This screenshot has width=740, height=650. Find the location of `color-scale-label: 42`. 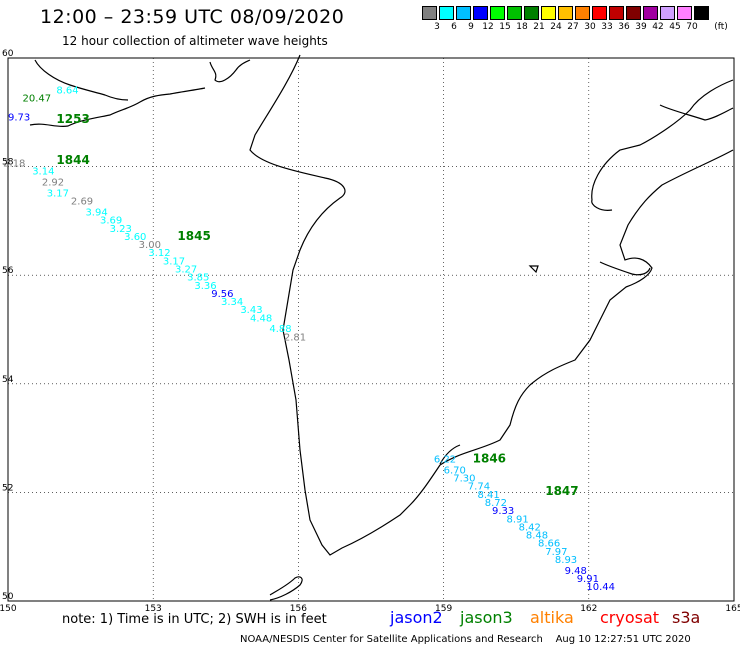

color-scale-label: 42 is located at coordinates (658, 27).